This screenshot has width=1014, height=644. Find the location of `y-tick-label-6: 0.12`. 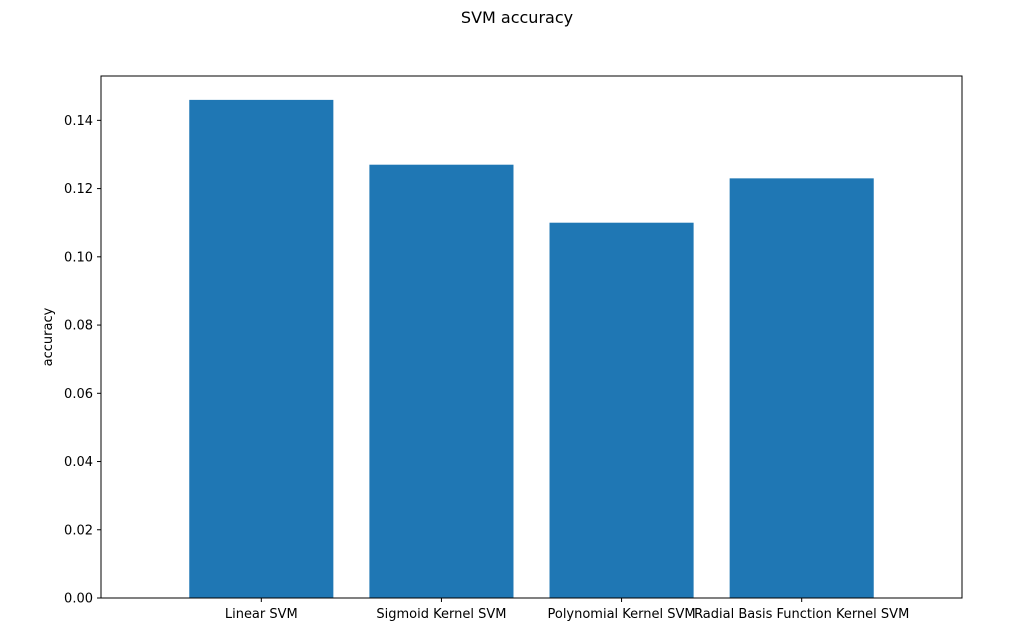

y-tick-label-6: 0.12 is located at coordinates (78, 189).